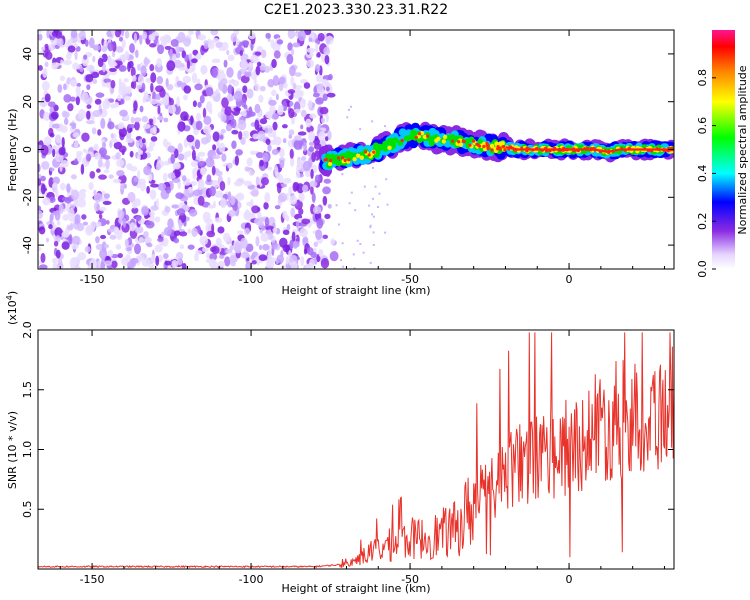 This screenshot has height=600, width=750. Describe the element at coordinates (12, 150) in the screenshot. I see `spectrogram-y-label: Frequency (Hz)` at that location.